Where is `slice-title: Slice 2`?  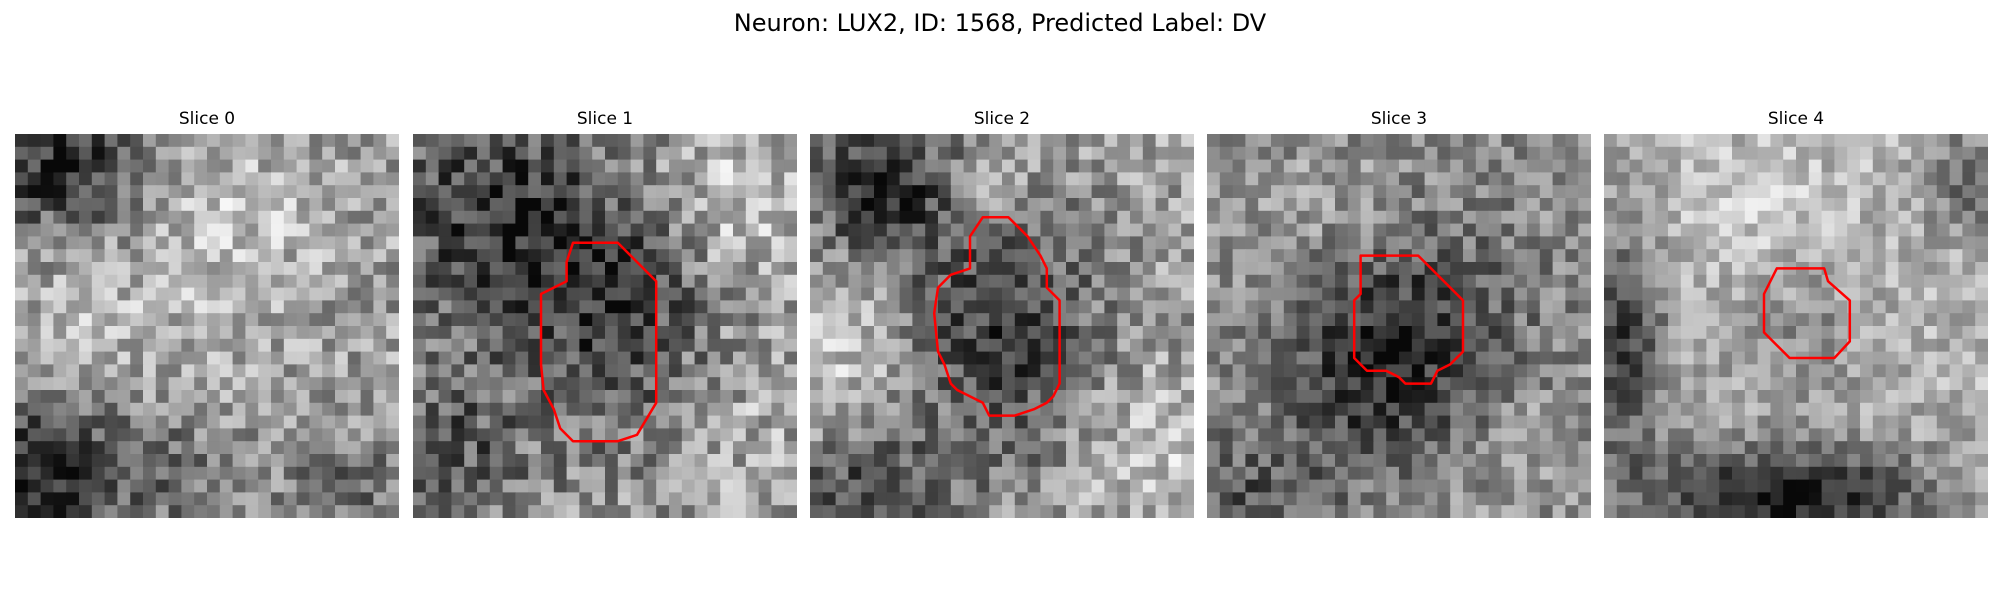 slice-title: Slice 2 is located at coordinates (1002, 119).